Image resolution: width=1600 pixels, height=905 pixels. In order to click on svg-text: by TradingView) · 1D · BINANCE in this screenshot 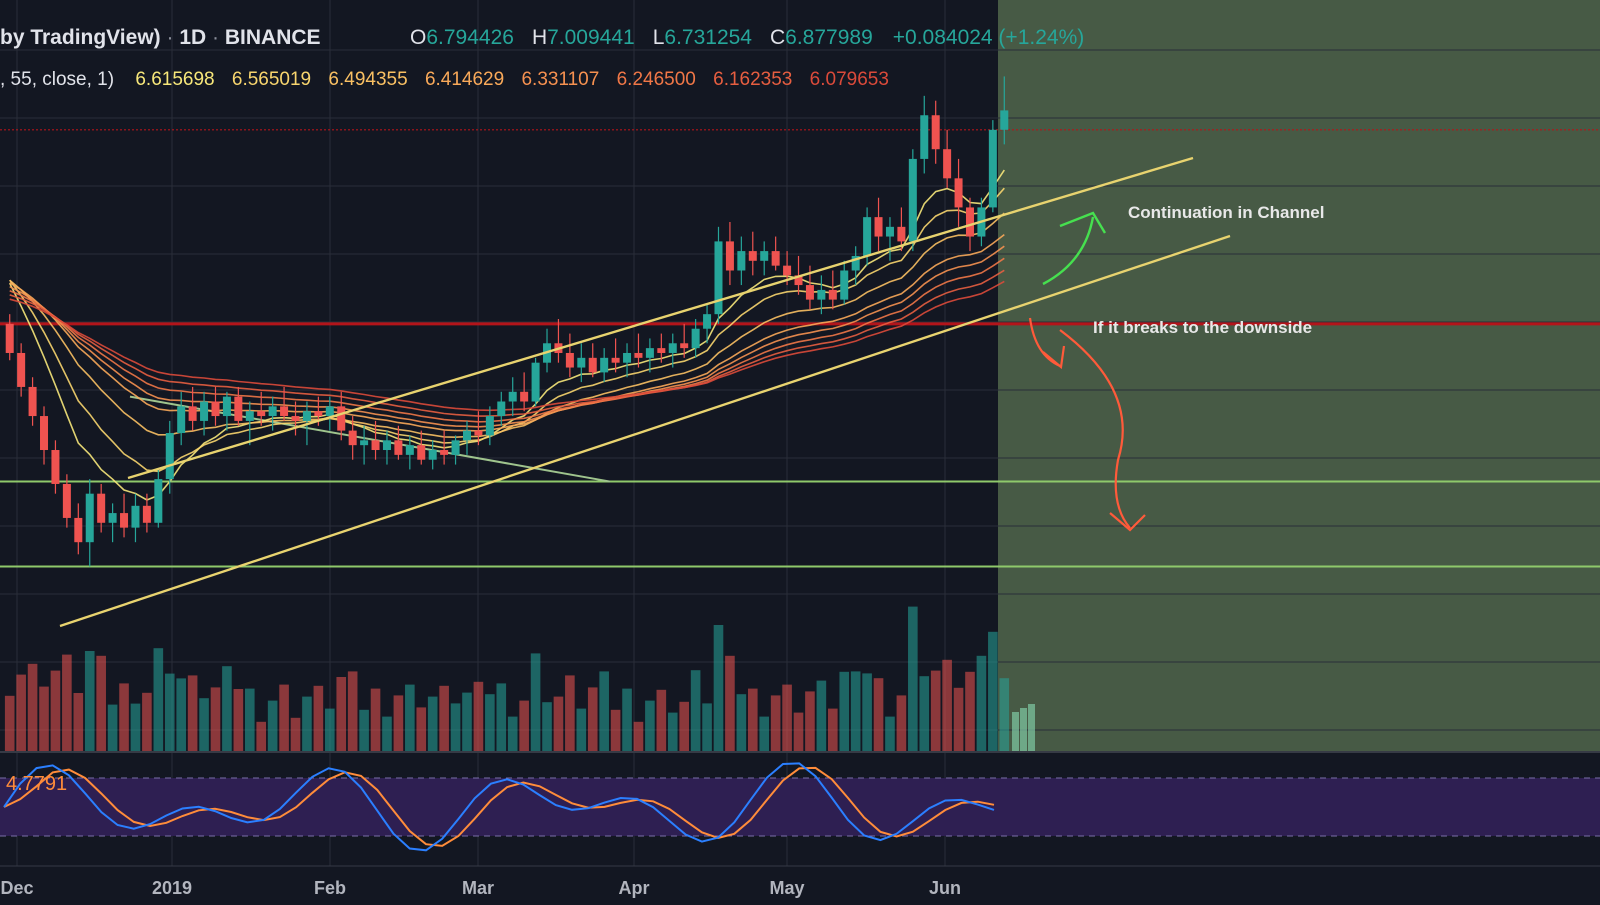, I will do `click(160, 37)`.